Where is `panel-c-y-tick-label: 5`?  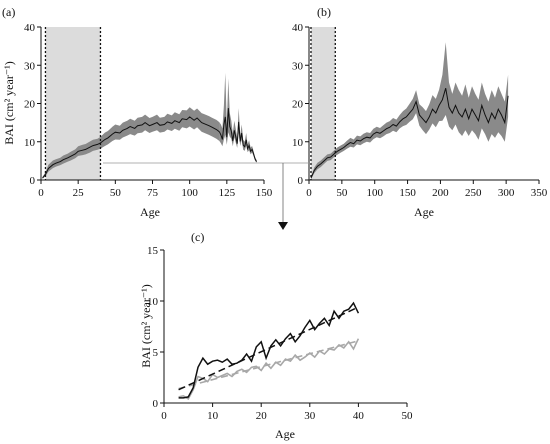
panel-c-y-tick-label: 5 is located at coordinates (156, 353).